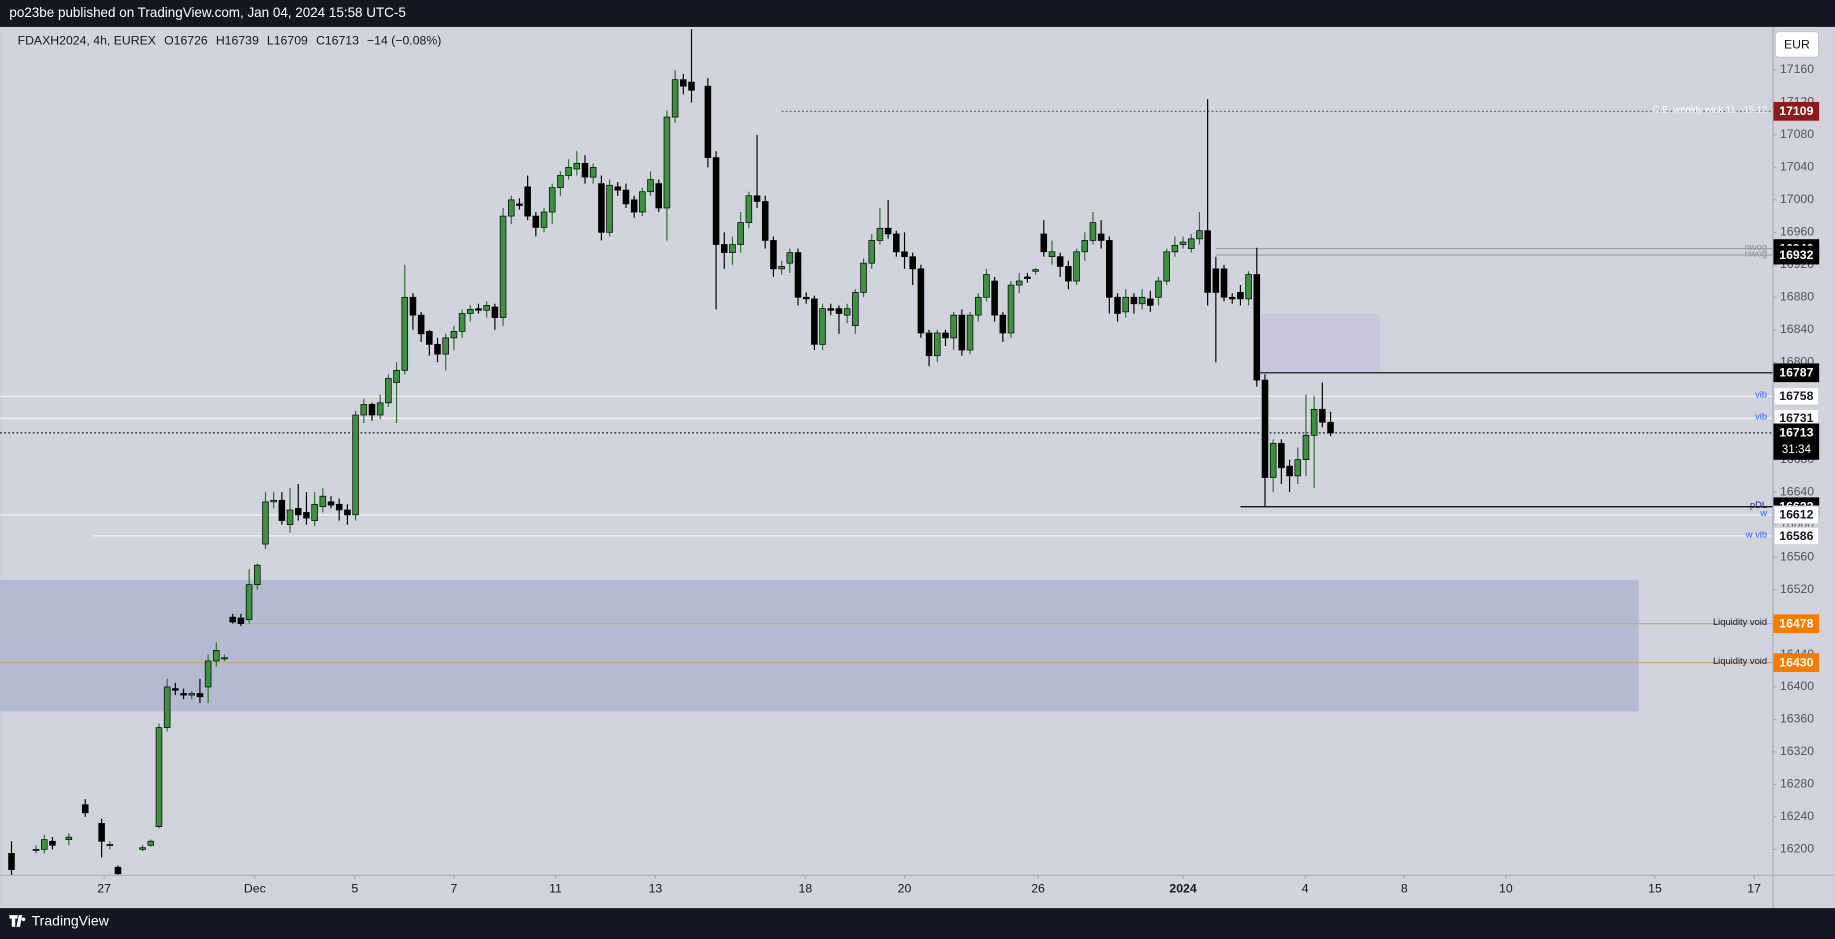 This screenshot has height=939, width=1835. I want to click on level-label: C.E. weekly wick 11. -15.12, so click(1710, 110).